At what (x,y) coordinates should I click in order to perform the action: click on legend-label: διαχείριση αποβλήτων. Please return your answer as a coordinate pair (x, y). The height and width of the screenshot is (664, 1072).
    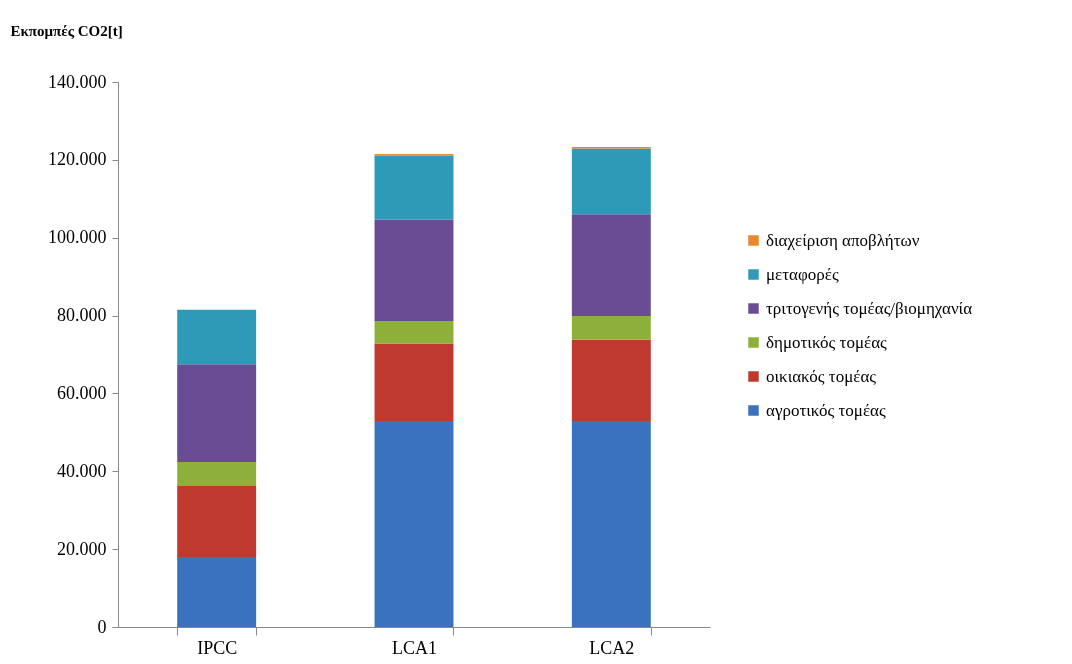
    Looking at the image, I should click on (843, 240).